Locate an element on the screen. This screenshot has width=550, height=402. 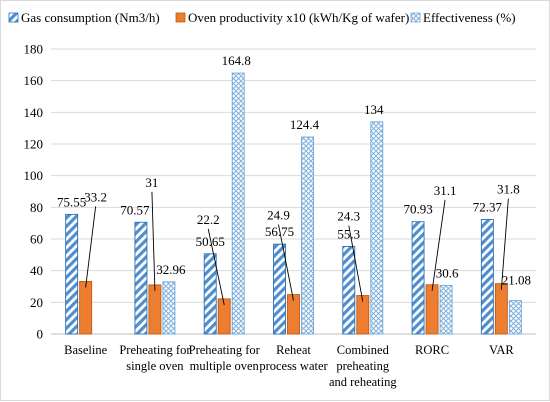
y-tick-label: 80 is located at coordinates (36, 207).